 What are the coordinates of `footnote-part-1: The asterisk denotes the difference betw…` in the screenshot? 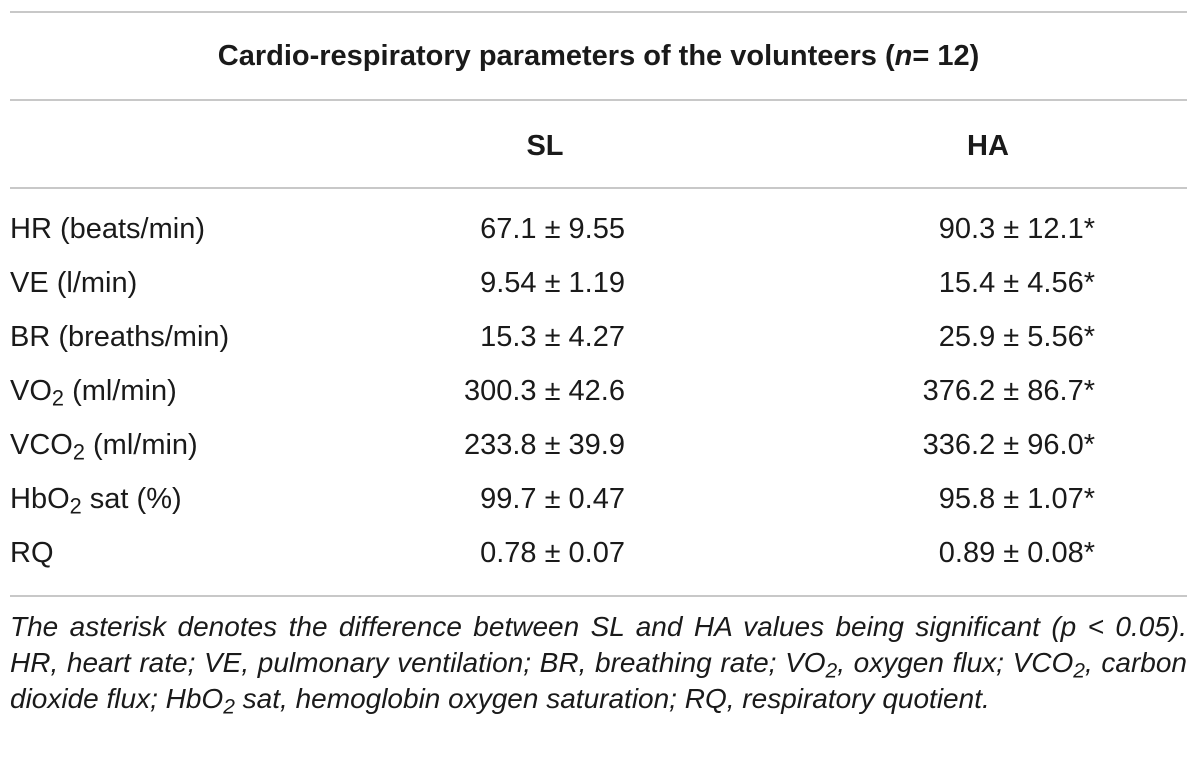 It's located at (598, 644).